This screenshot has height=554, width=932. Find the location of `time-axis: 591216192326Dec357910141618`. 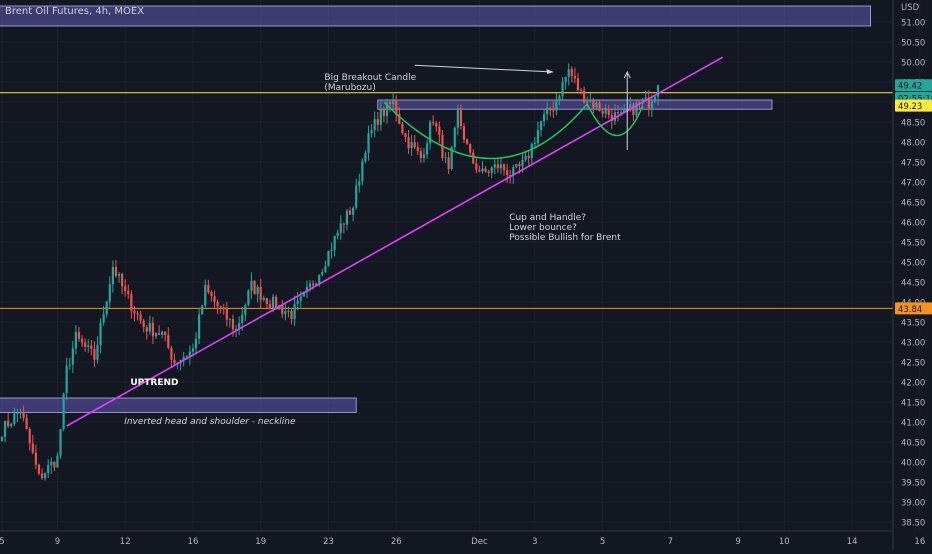

time-axis: 591216192326Dec357910141618 is located at coordinates (466, 538).